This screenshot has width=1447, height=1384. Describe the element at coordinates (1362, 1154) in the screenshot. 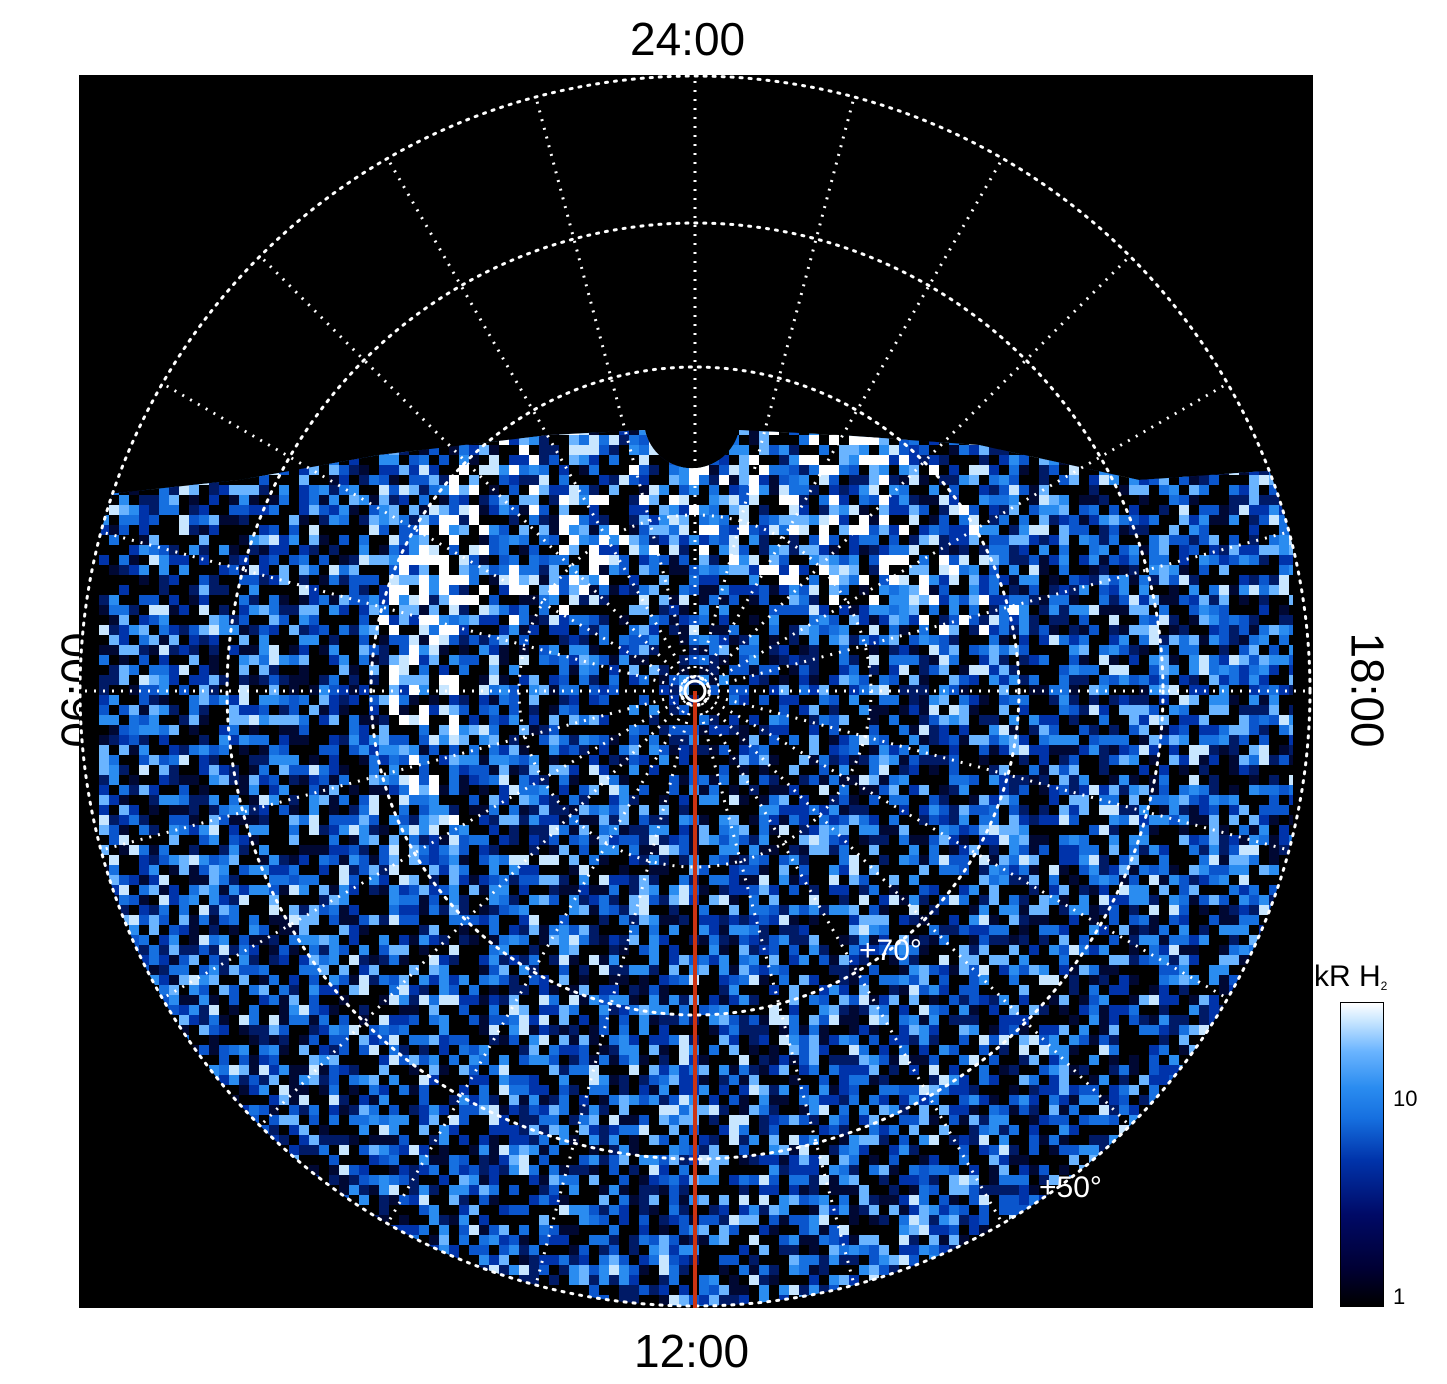

I see `colorbar` at that location.